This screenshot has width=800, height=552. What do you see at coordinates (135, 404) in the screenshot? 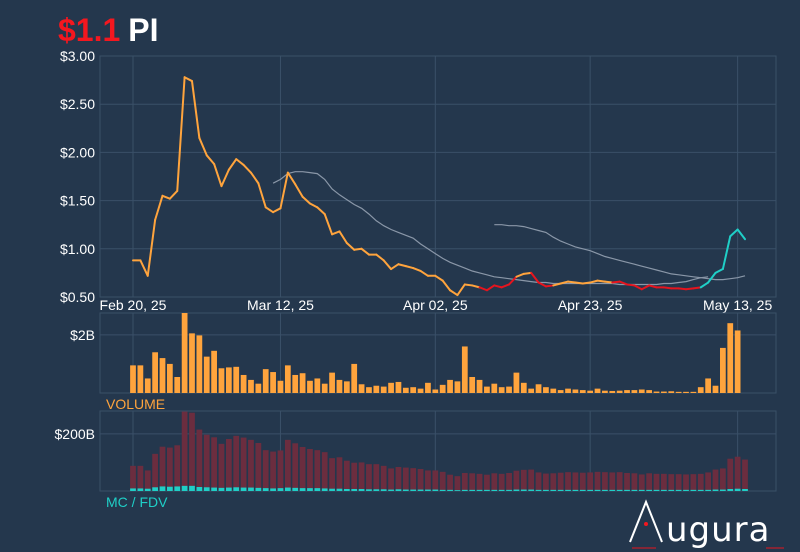
I see `volume-label: VOLUME` at bounding box center [135, 404].